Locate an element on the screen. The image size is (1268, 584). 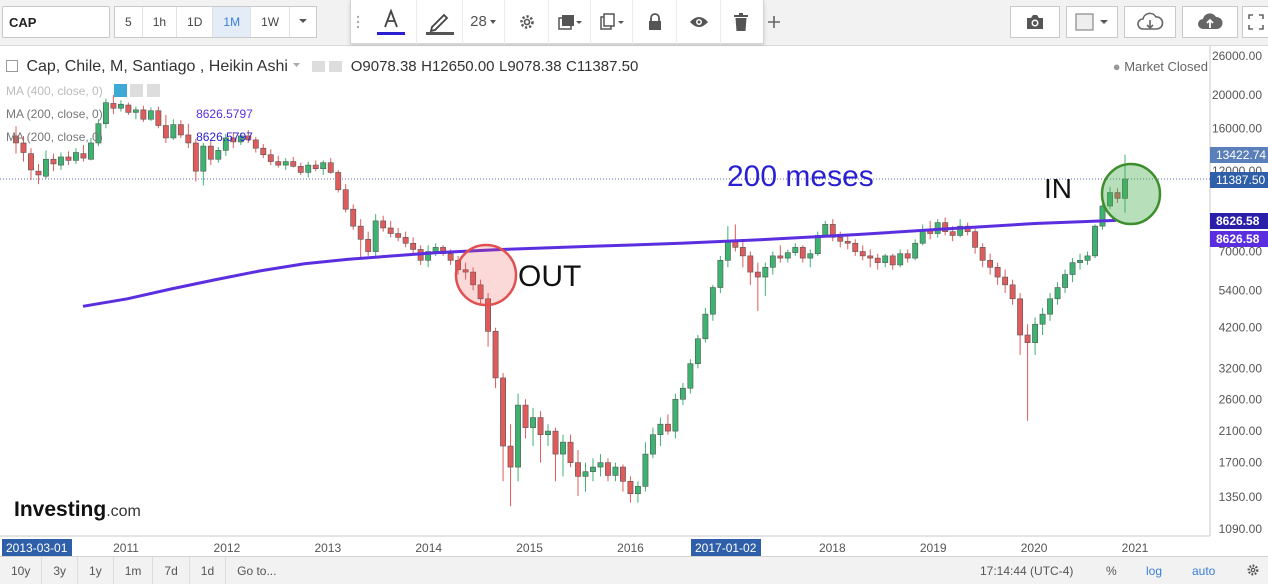
visual-order-button is located at coordinates (570, 22).